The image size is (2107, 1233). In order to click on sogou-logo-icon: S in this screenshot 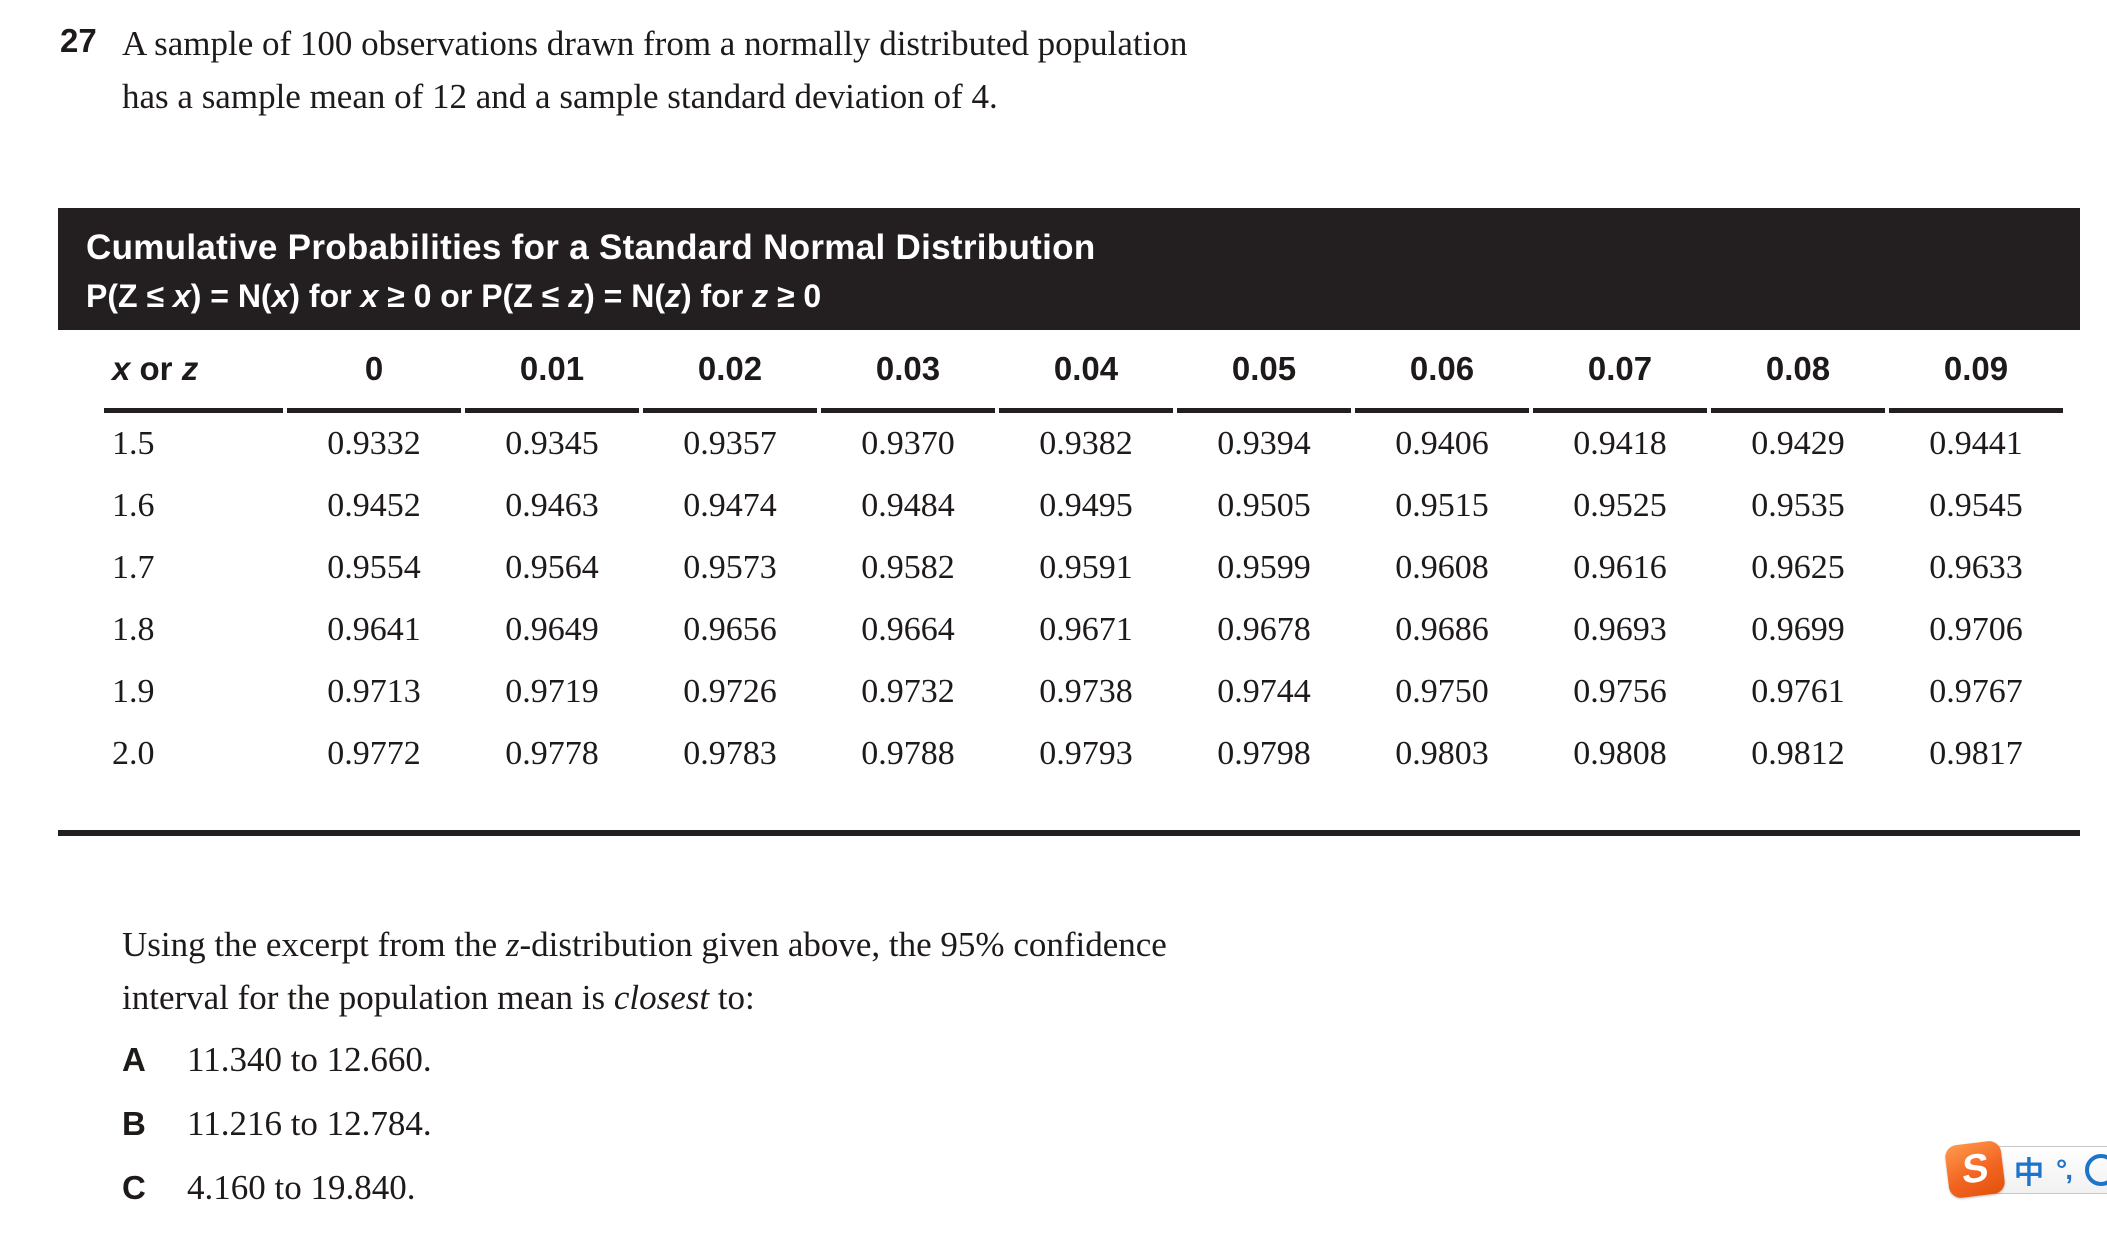, I will do `click(1975, 1169)`.